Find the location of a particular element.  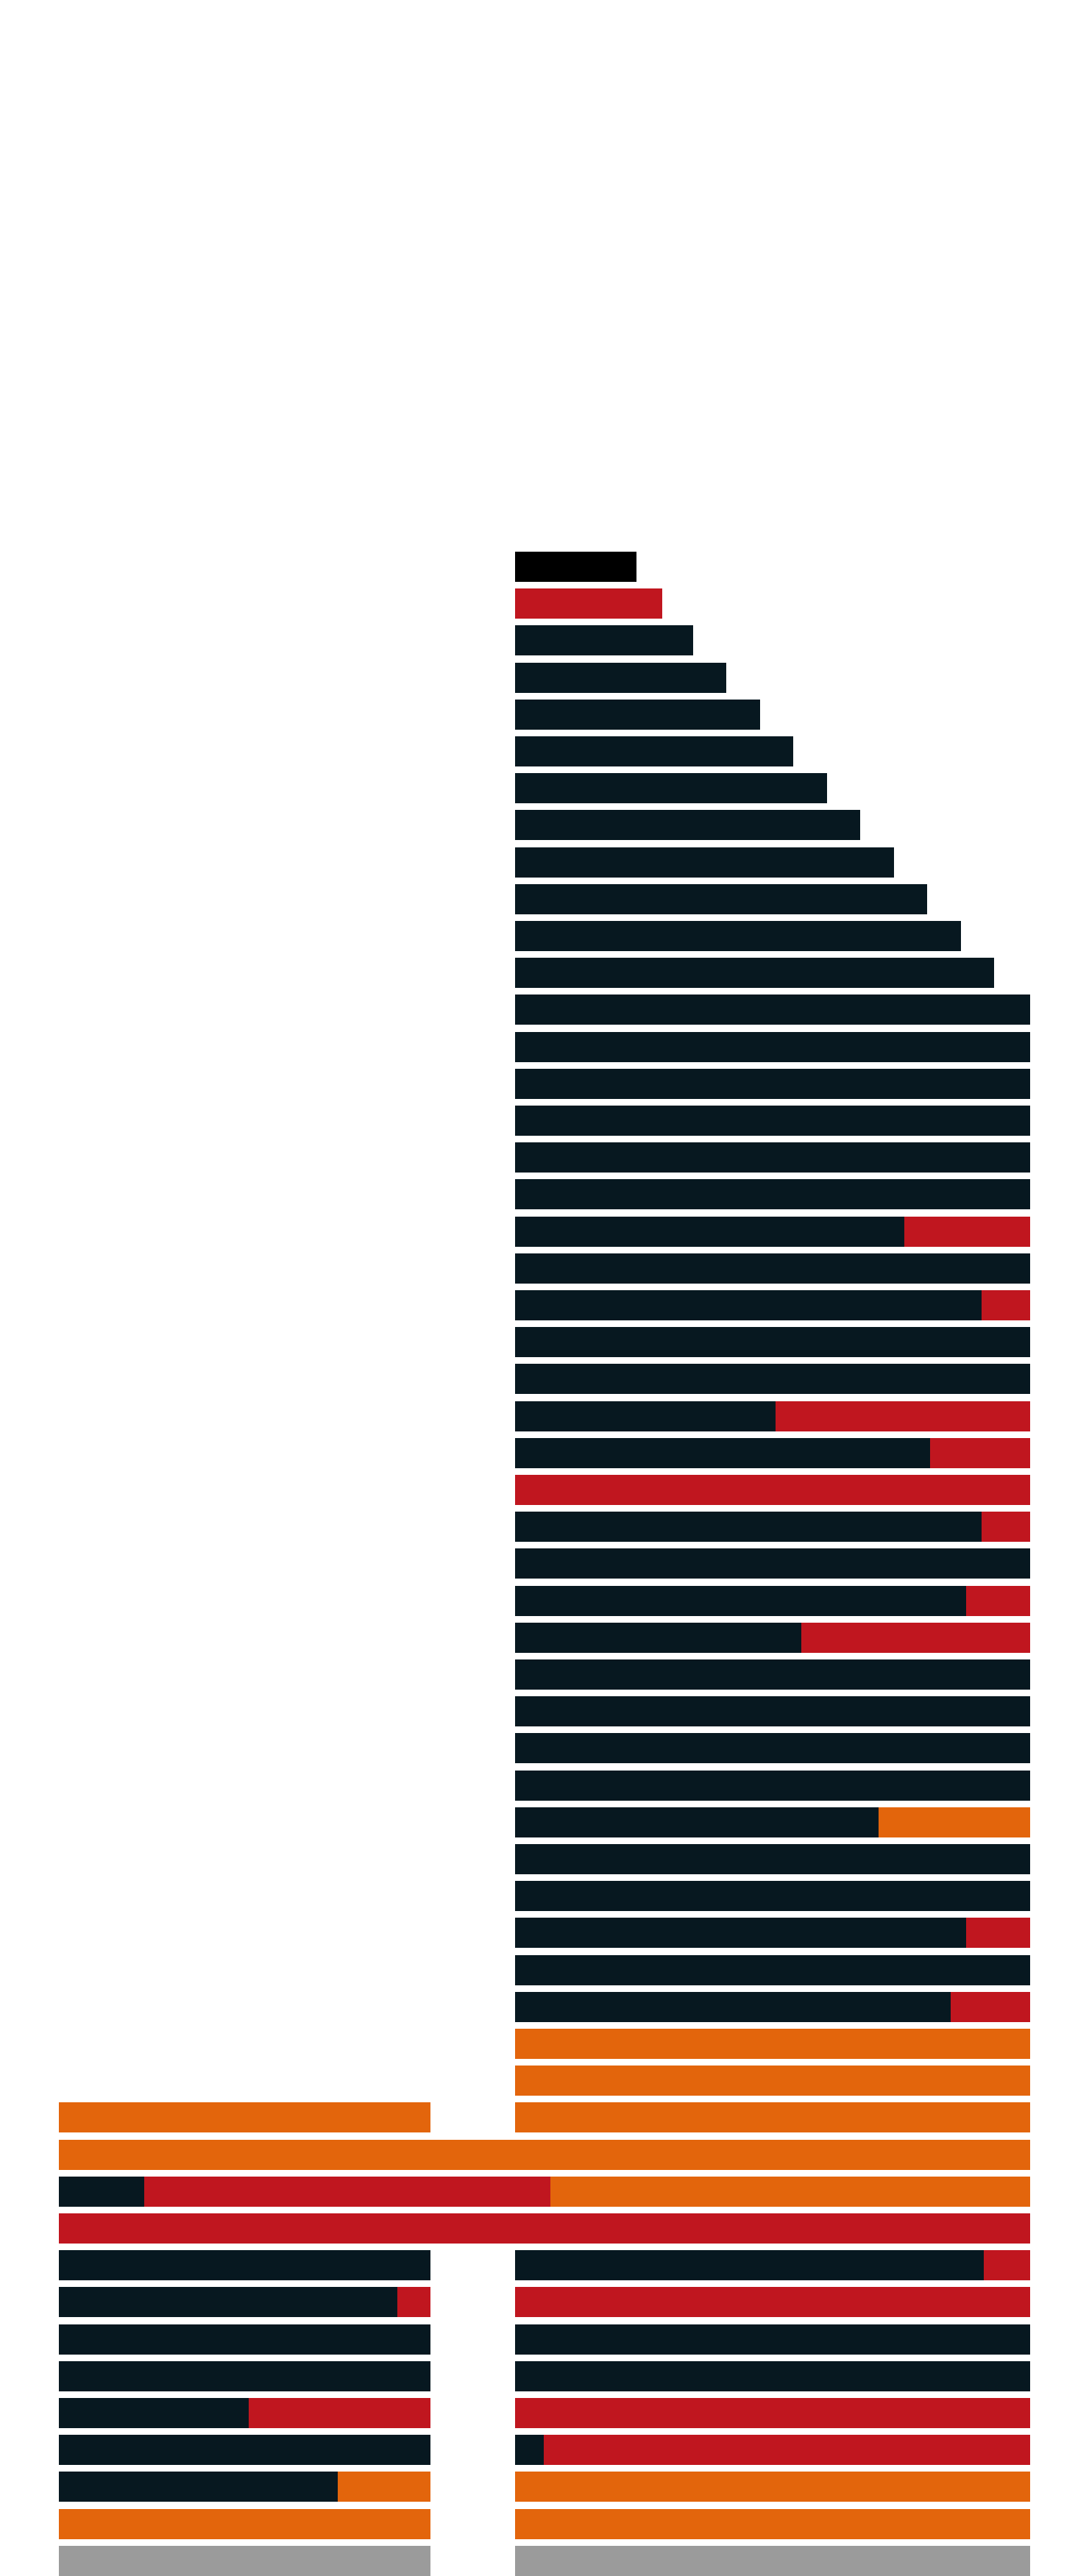

podium-left-floor-segment-gray is located at coordinates (244, 2560).